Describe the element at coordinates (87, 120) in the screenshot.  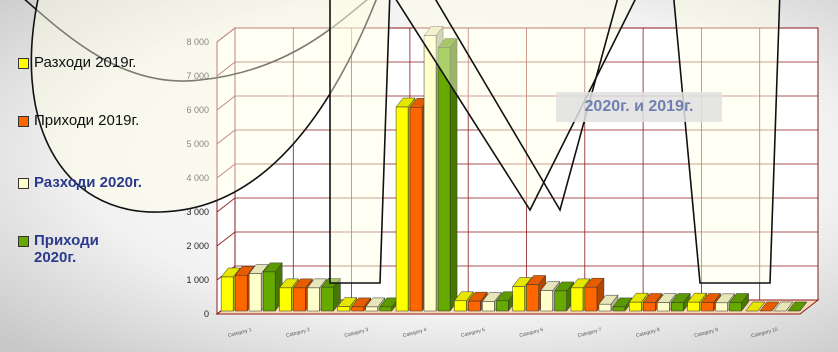
I see `legend-label: Приходи 2019г.` at that location.